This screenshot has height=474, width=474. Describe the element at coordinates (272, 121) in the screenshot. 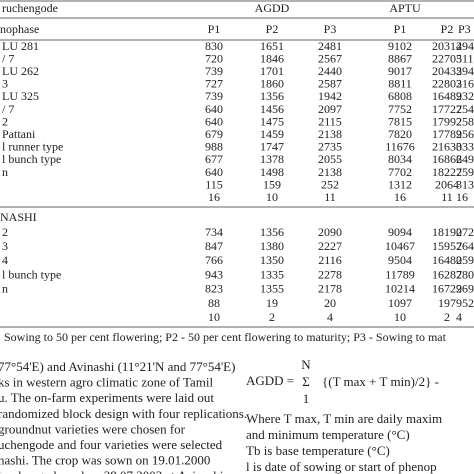

I see `cell: 1475` at that location.